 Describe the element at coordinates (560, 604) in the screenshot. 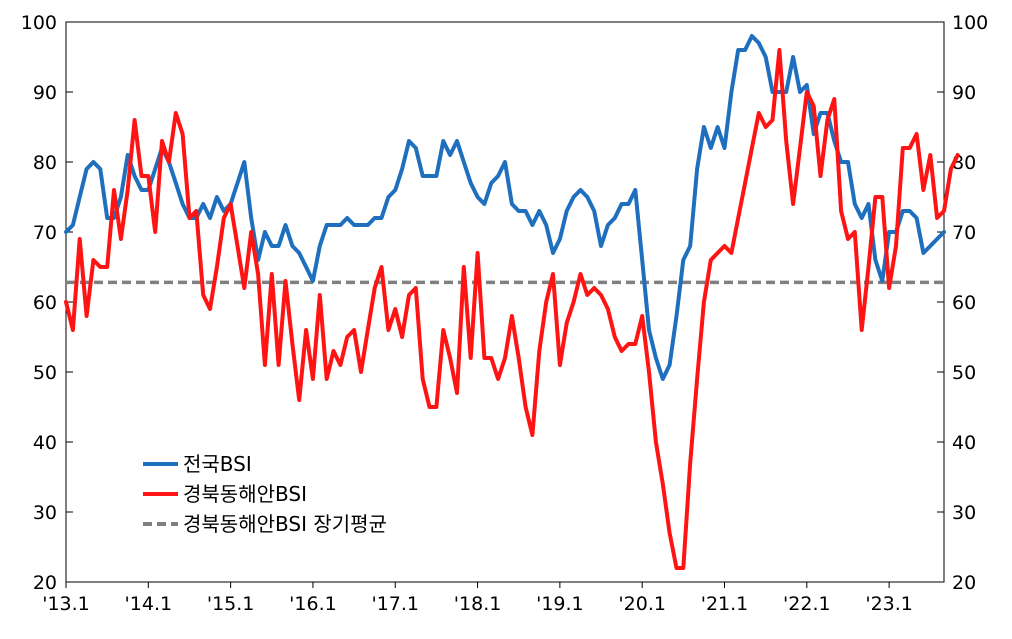

I see `x-tick-label: '19.1` at that location.